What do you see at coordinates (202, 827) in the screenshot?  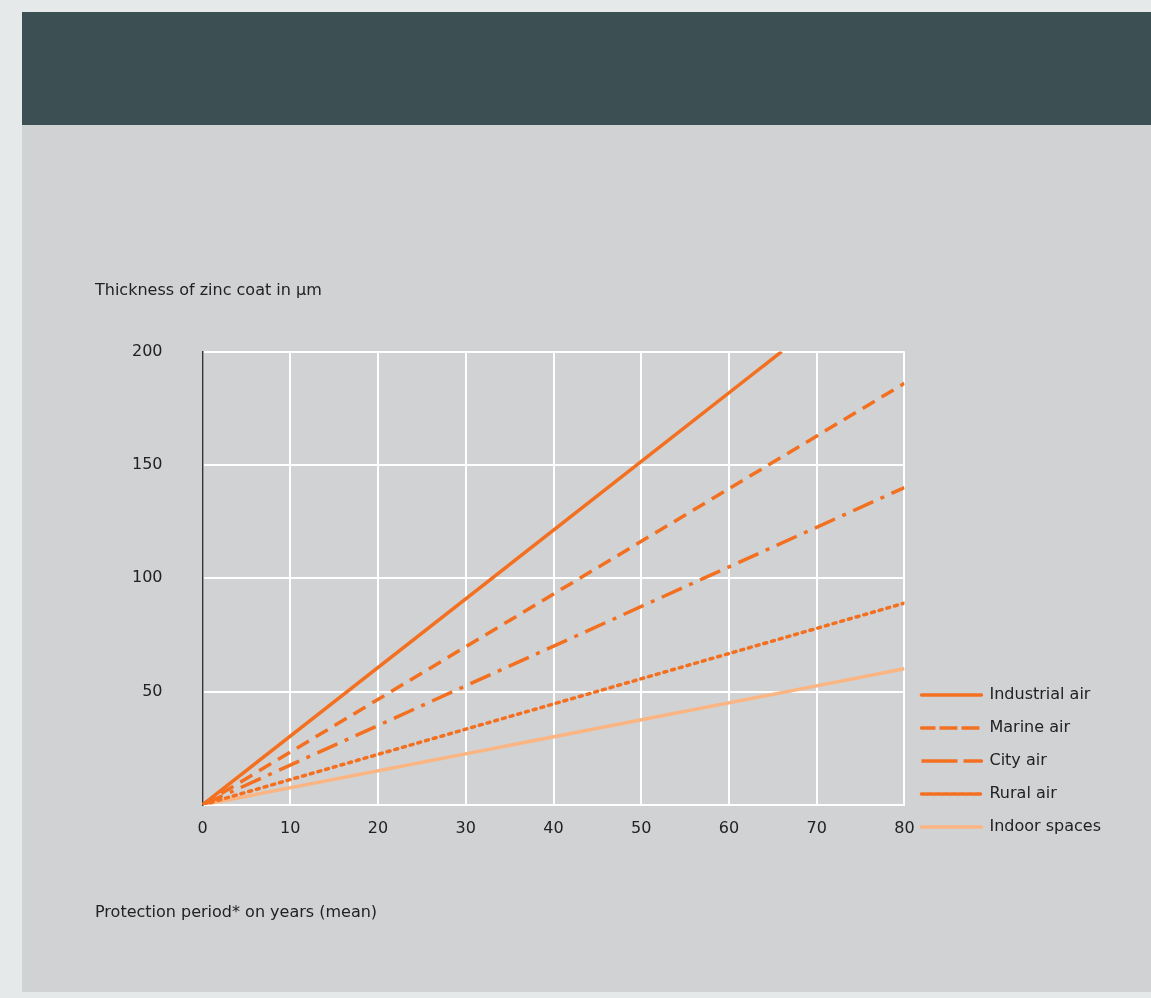 I see `x-tick-label: 0` at bounding box center [202, 827].